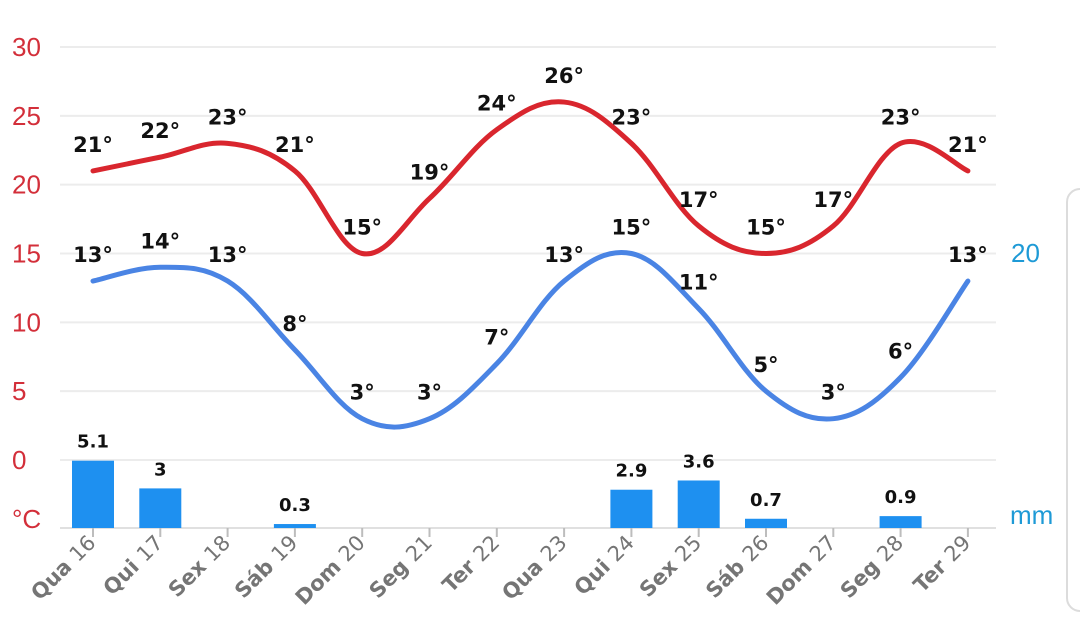  What do you see at coordinates (160, 469) in the screenshot?
I see `precipitation-label: 3` at bounding box center [160, 469].